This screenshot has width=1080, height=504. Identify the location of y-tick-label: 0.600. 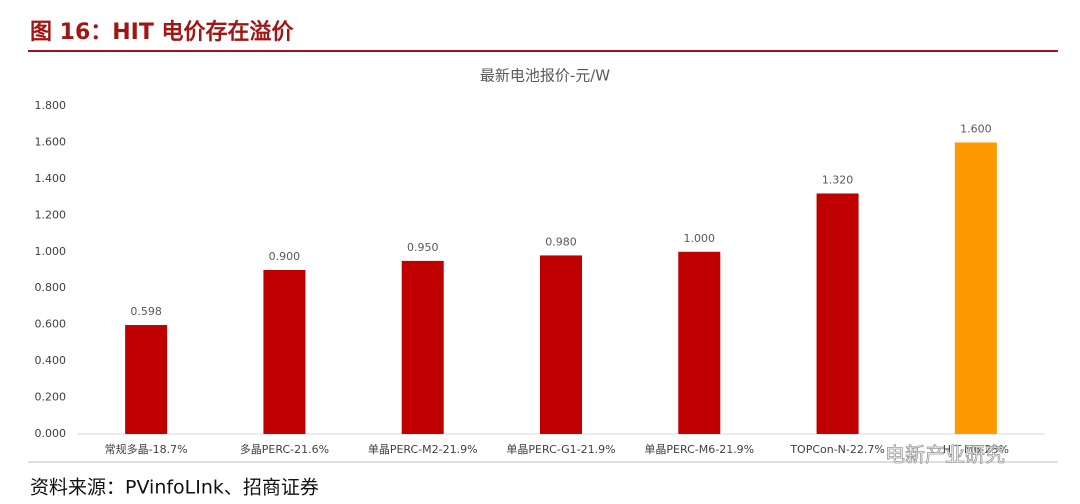
(51, 324).